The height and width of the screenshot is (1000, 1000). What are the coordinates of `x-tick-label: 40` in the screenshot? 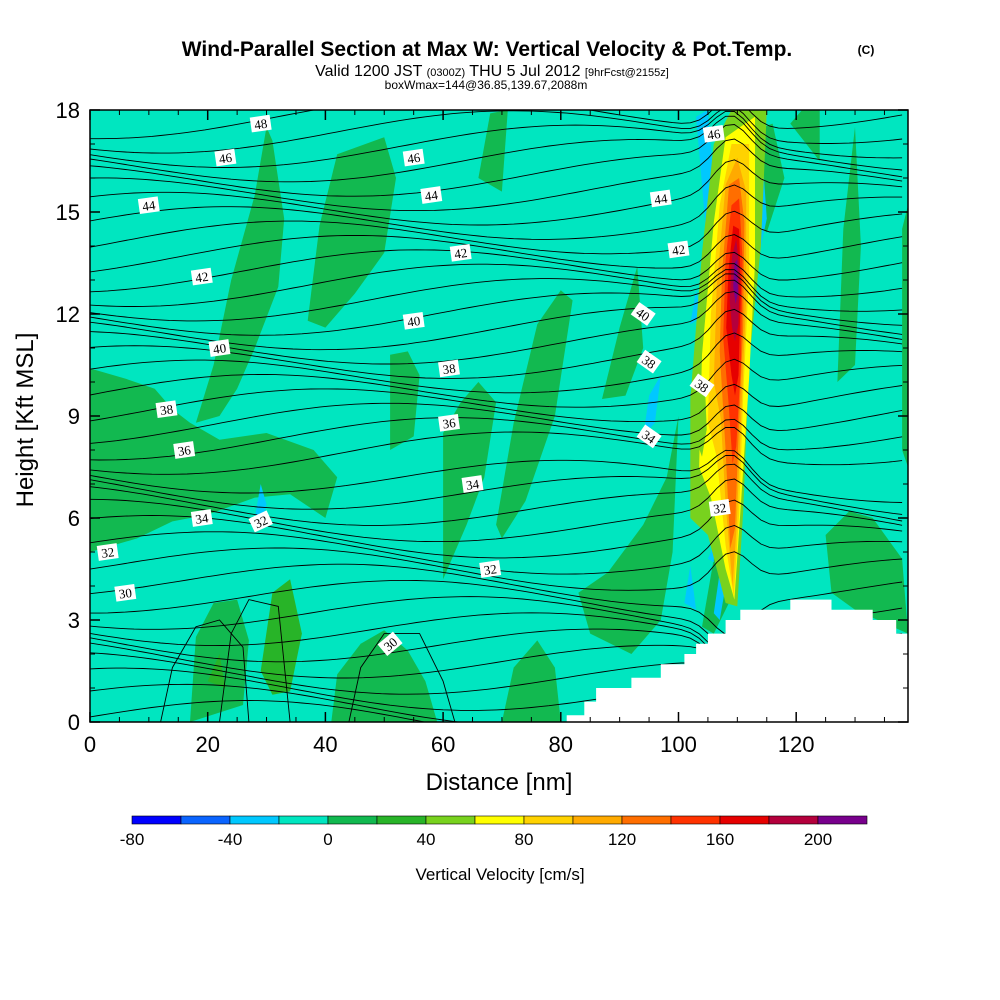 It's located at (325, 744).